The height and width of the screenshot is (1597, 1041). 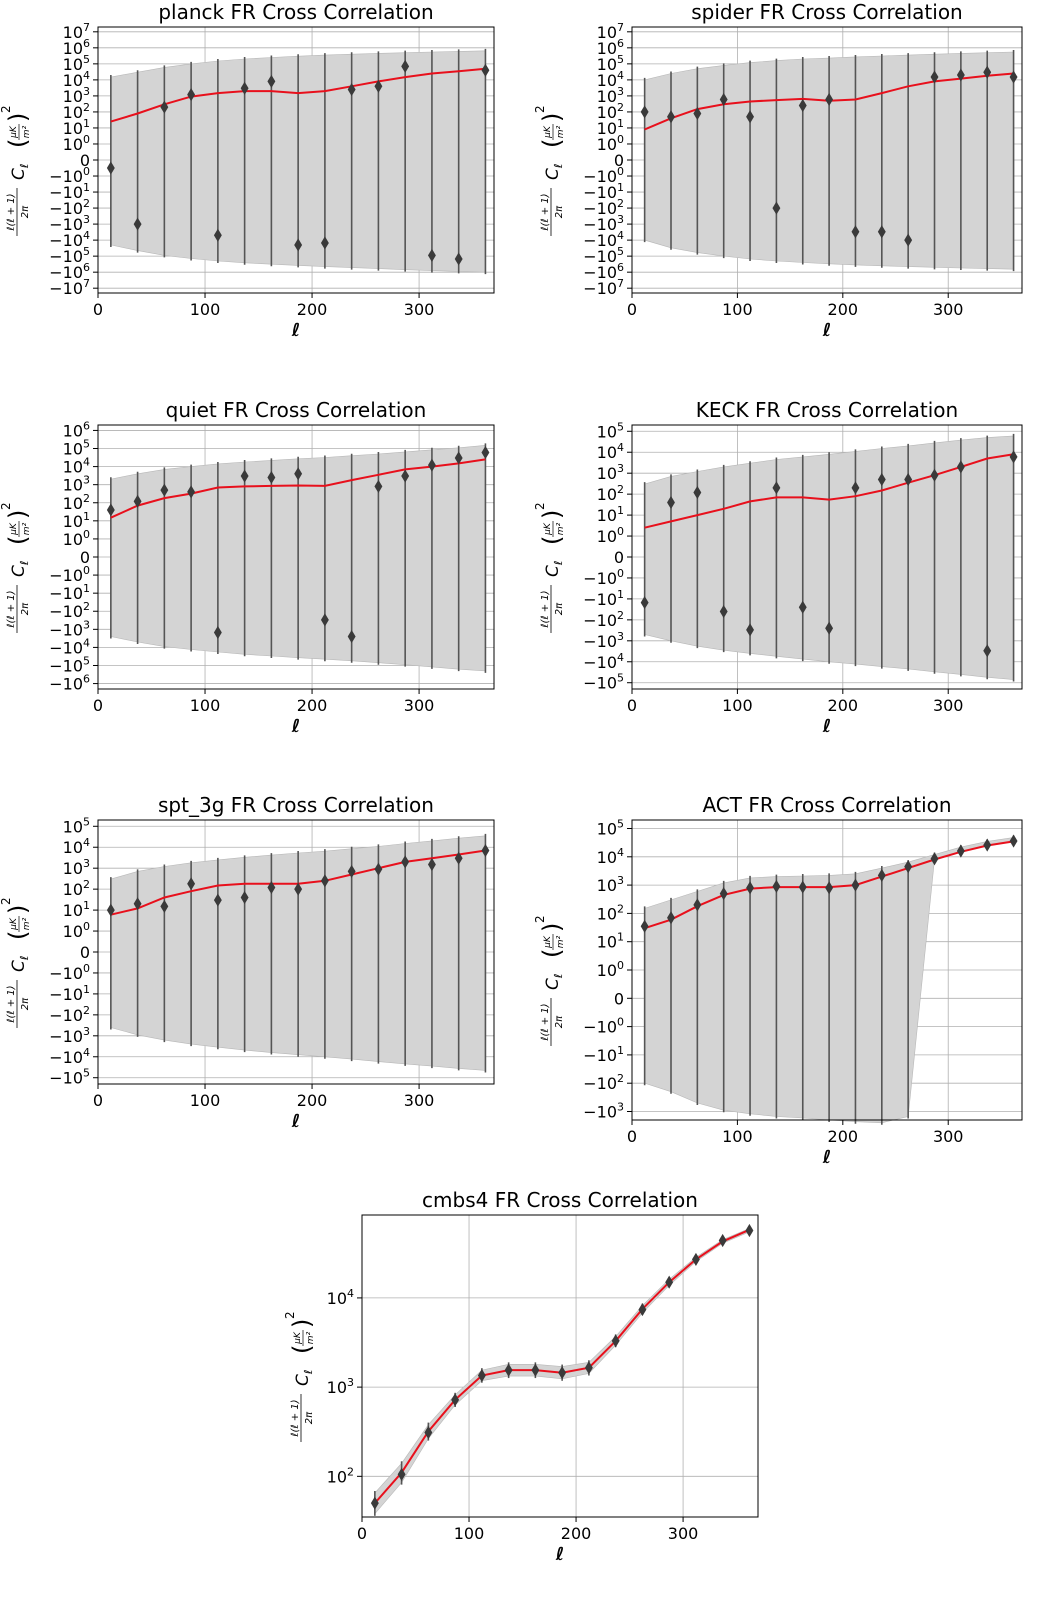 What do you see at coordinates (843, 1136) in the screenshot?
I see `x-tick-label: 200` at bounding box center [843, 1136].